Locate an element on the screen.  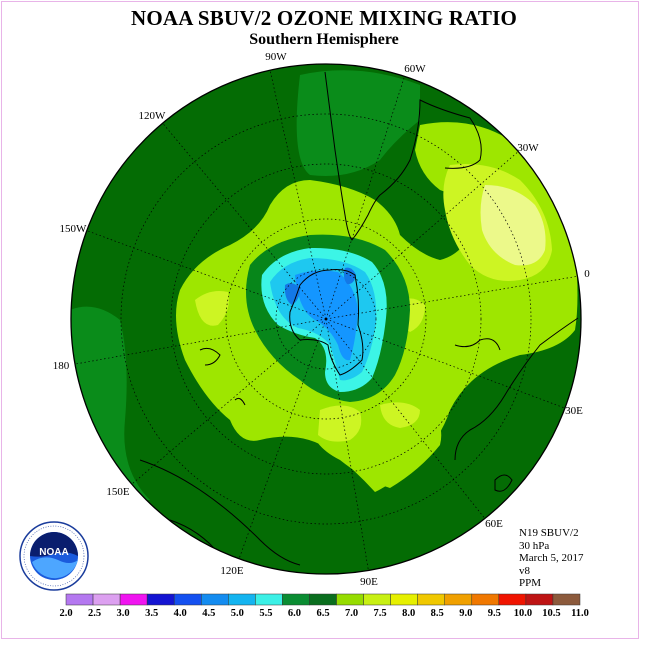
legend-tick-label: 8.0 is located at coordinates (409, 613).